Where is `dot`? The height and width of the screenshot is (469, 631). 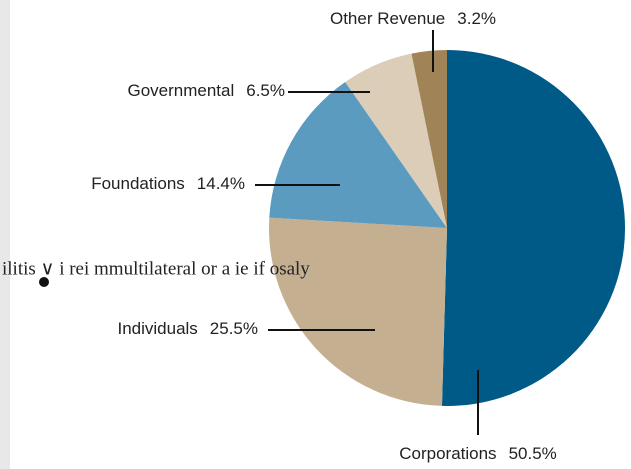 dot is located at coordinates (44, 282).